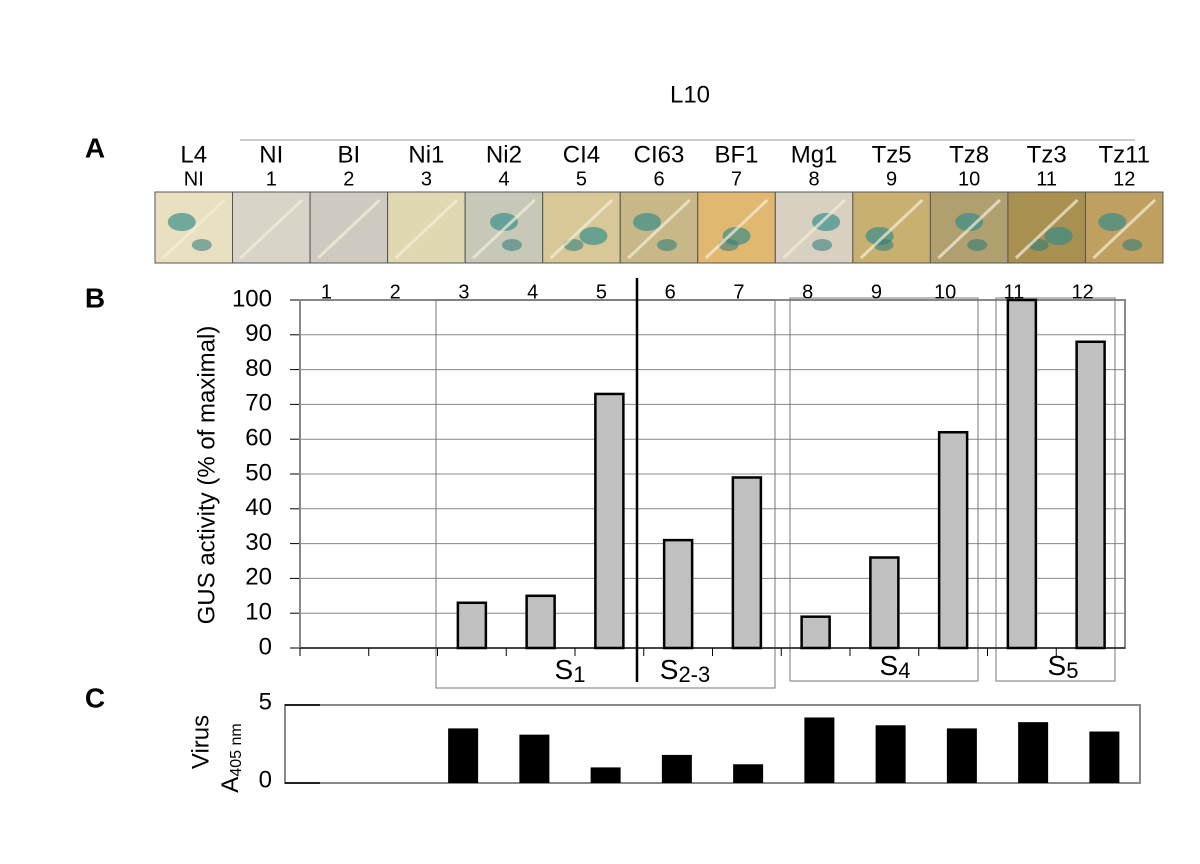  What do you see at coordinates (670, 292) in the screenshot?
I see `x-tick-label: 6` at bounding box center [670, 292].